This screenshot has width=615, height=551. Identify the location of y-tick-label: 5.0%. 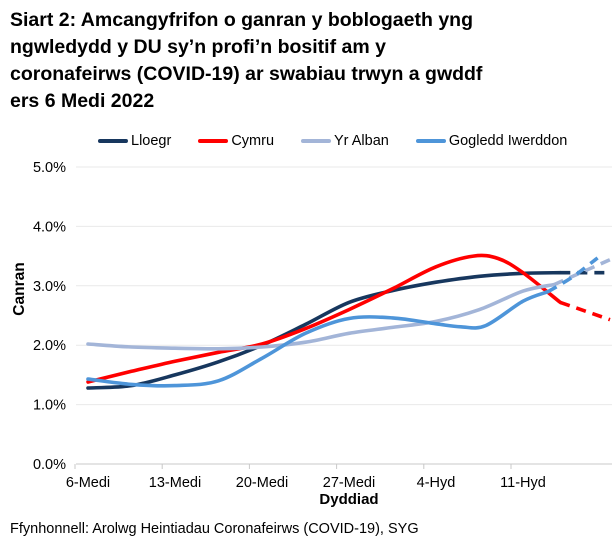
(49, 168).